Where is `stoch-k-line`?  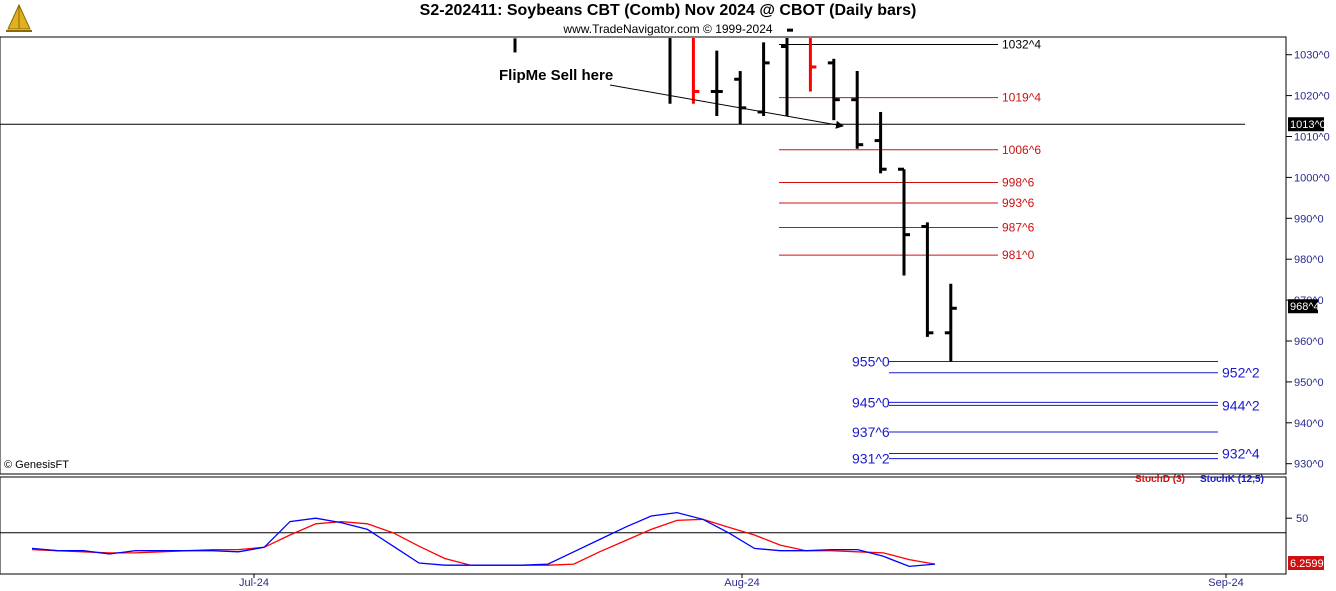 stoch-k-line is located at coordinates (483, 539).